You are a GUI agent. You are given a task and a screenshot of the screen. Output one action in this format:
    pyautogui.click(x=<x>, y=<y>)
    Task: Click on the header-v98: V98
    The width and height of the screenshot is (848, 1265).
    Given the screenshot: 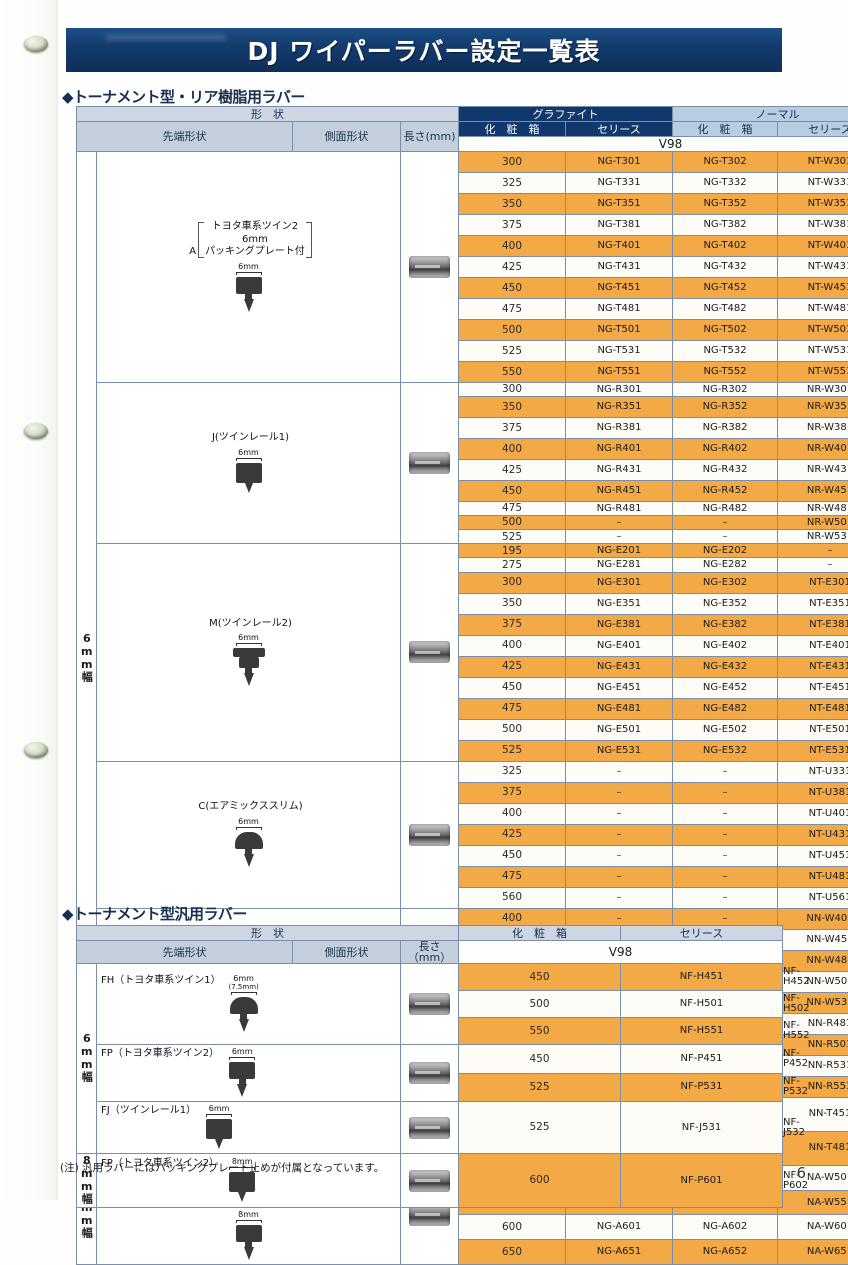 What is the action you would take?
    pyautogui.click(x=621, y=952)
    